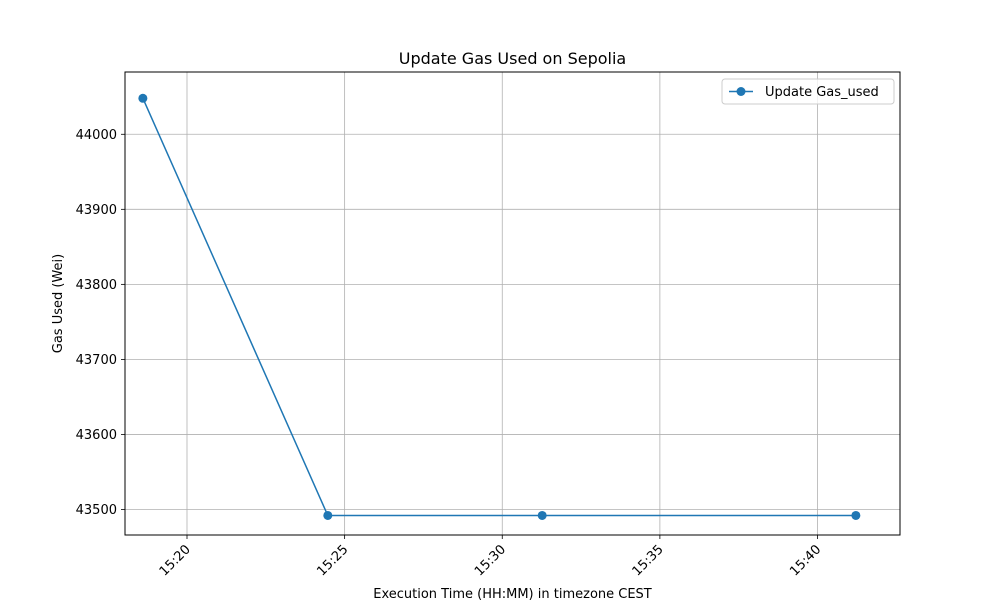  I want to click on legend-label: Update Gas_used, so click(822, 92).